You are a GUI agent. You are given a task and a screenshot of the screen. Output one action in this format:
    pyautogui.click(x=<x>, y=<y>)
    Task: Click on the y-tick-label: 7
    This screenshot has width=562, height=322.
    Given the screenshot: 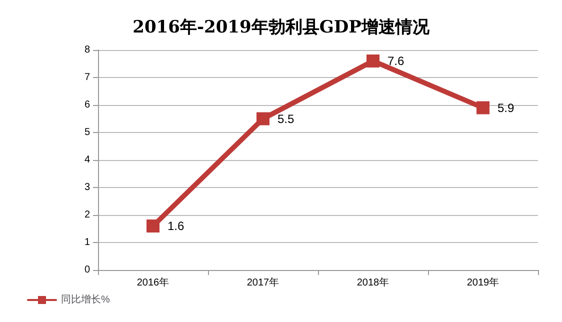 What is the action you would take?
    pyautogui.click(x=87, y=77)
    